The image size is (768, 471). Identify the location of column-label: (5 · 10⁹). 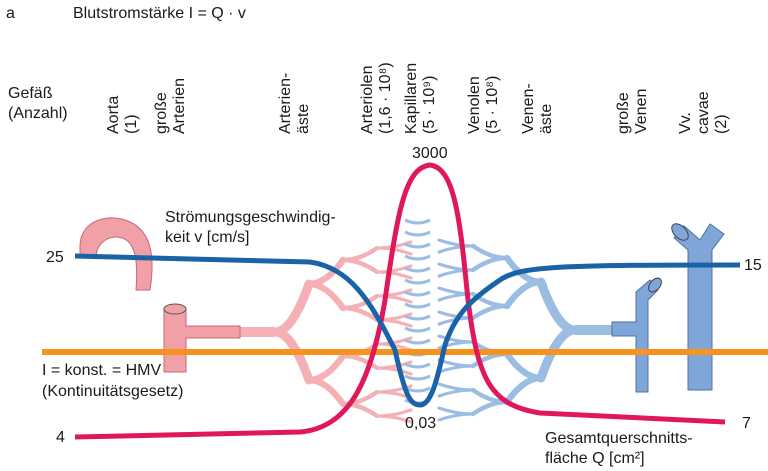
(429, 105).